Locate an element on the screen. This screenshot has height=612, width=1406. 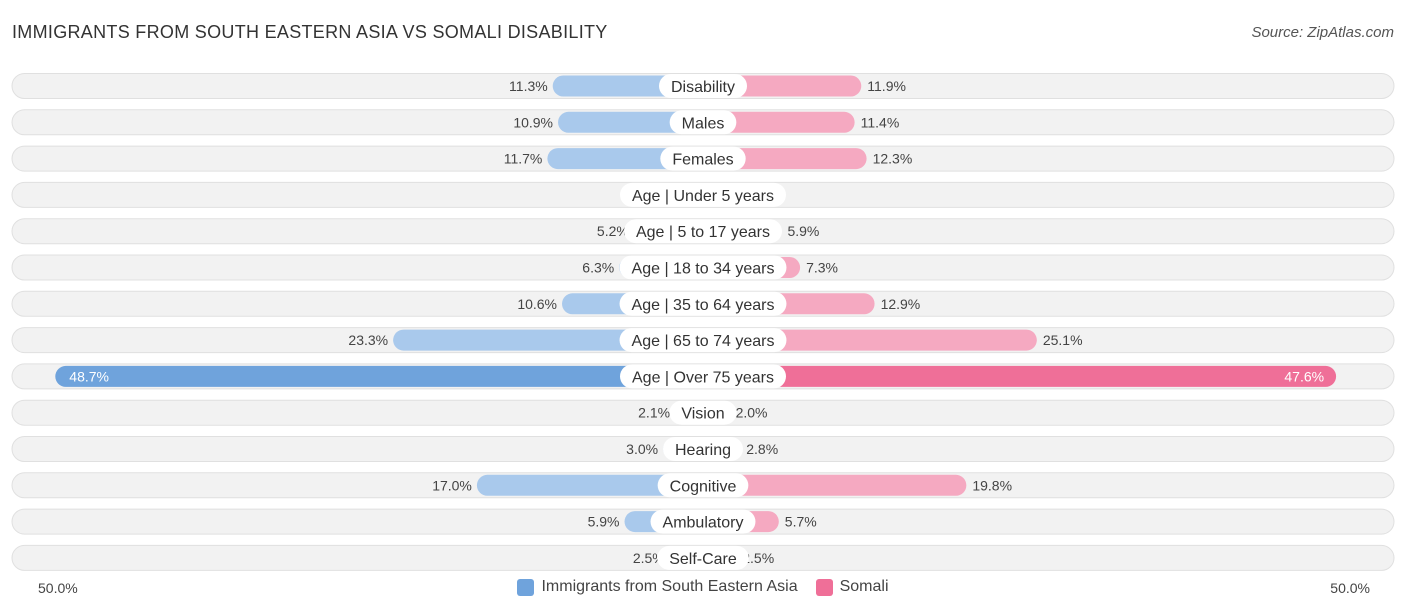
legend-label-right: Somali is located at coordinates (864, 586).